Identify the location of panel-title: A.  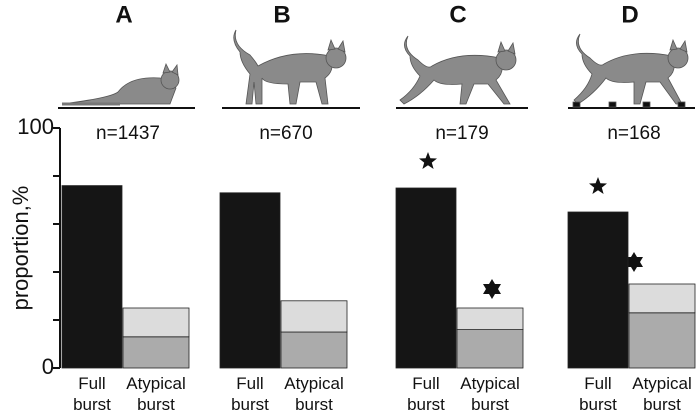
(123, 14).